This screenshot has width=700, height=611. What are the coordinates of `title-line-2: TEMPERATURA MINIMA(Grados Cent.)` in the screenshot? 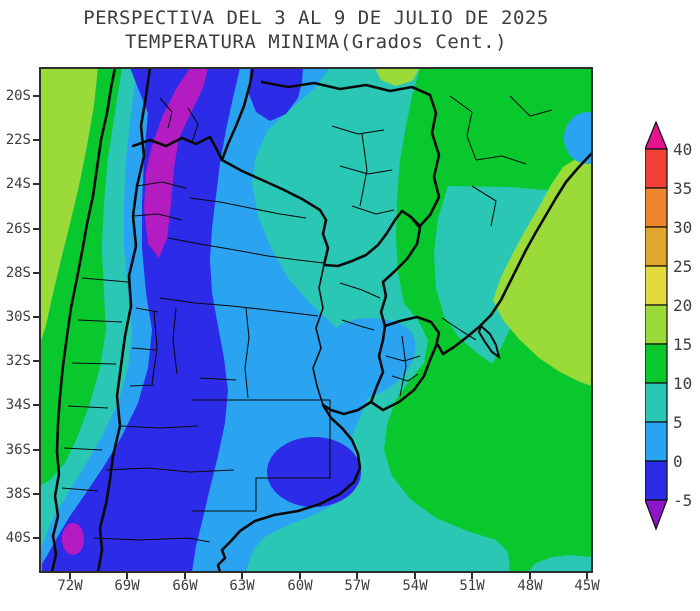 It's located at (316, 42).